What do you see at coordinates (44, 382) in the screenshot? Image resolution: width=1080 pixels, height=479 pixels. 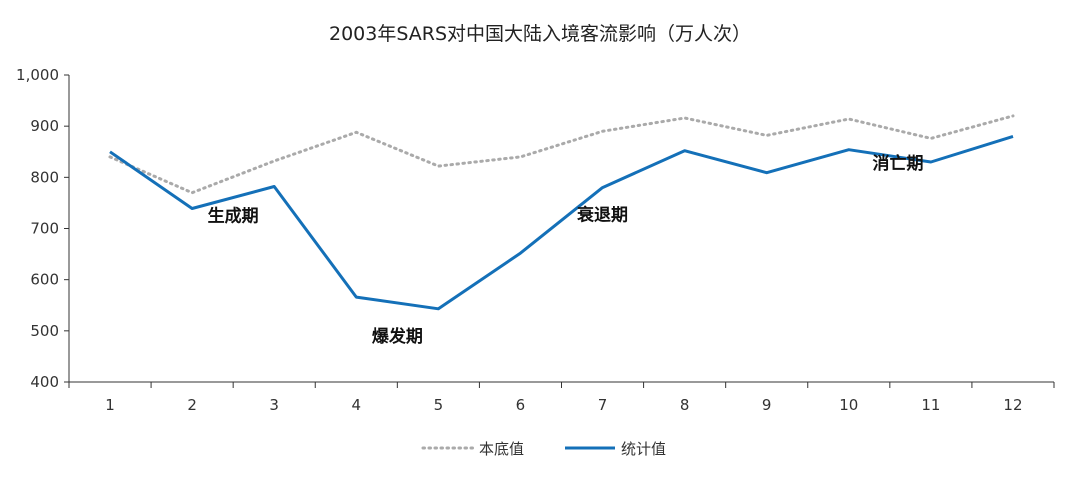 I see `y-tick-label: 400` at bounding box center [44, 382].